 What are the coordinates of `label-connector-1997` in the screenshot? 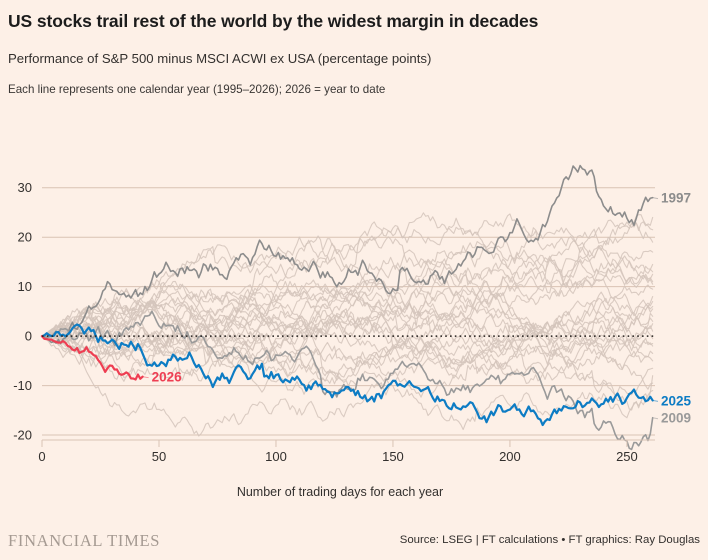 It's located at (655, 198).